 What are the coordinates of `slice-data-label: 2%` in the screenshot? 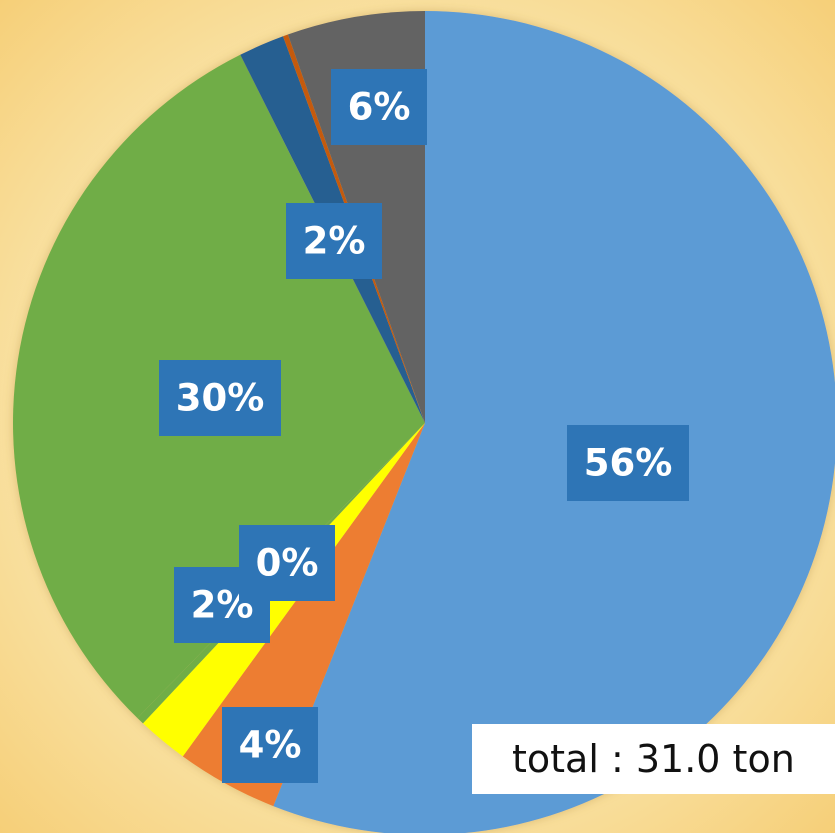 It's located at (334, 241).